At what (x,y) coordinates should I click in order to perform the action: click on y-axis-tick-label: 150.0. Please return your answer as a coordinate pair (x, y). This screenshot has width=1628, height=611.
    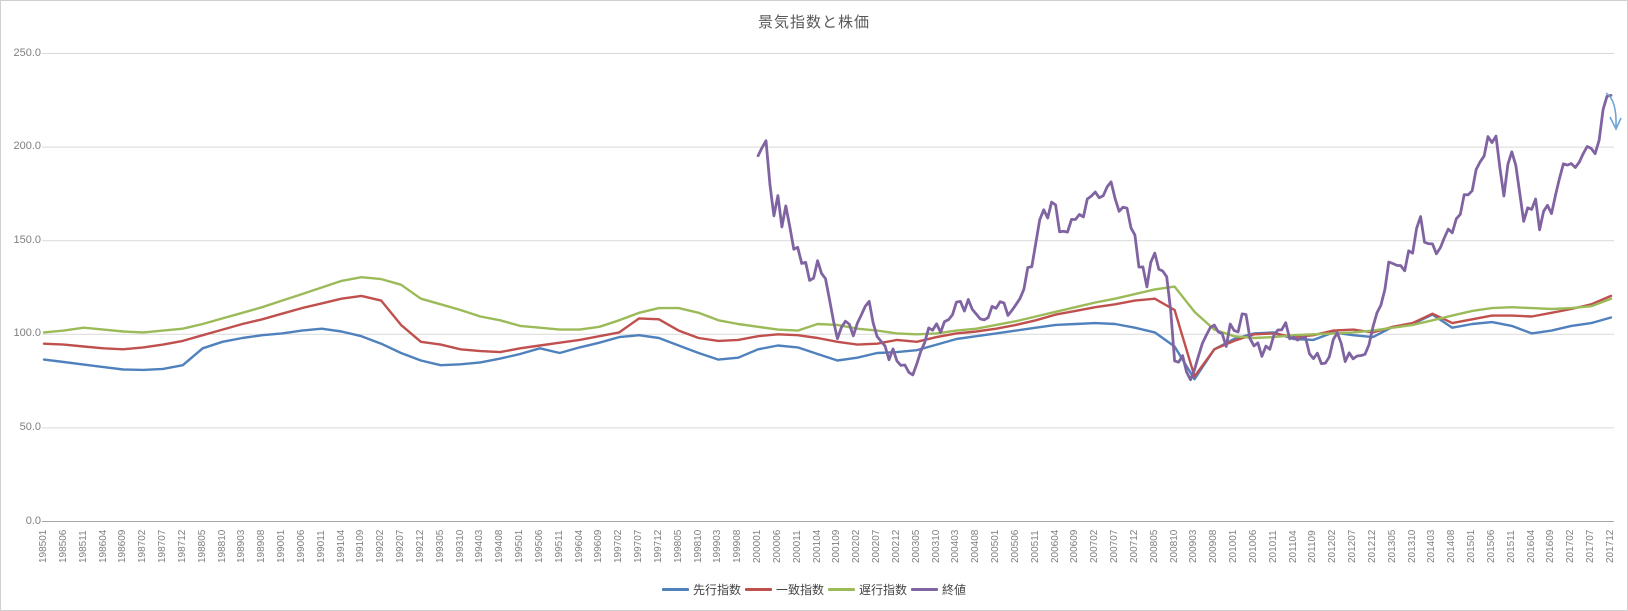
    Looking at the image, I should click on (27, 239).